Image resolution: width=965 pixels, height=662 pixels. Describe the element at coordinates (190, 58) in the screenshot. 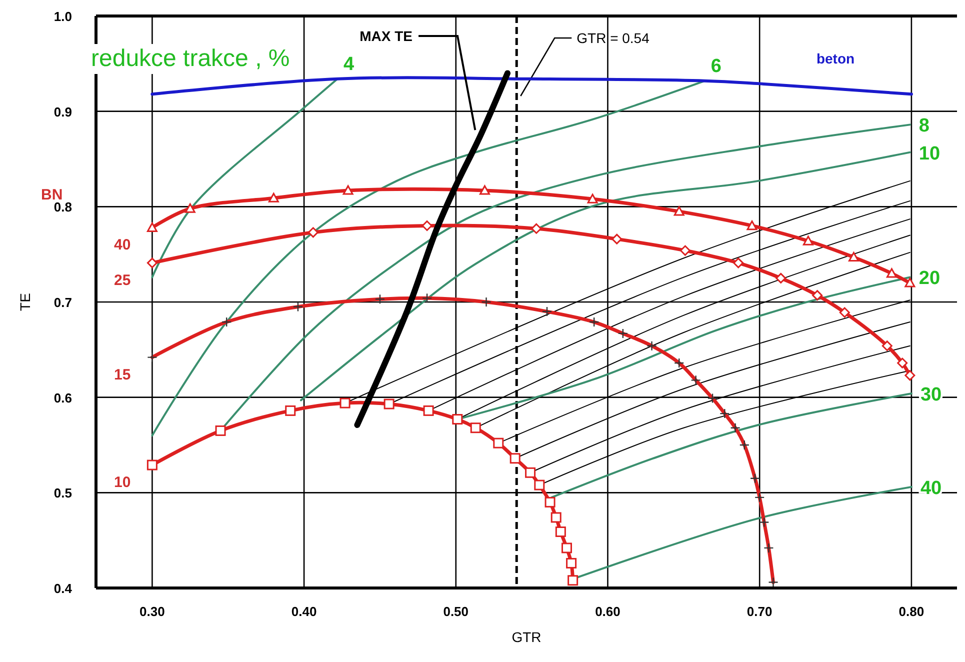

I see `annotation: redukce trakce , %` at that location.